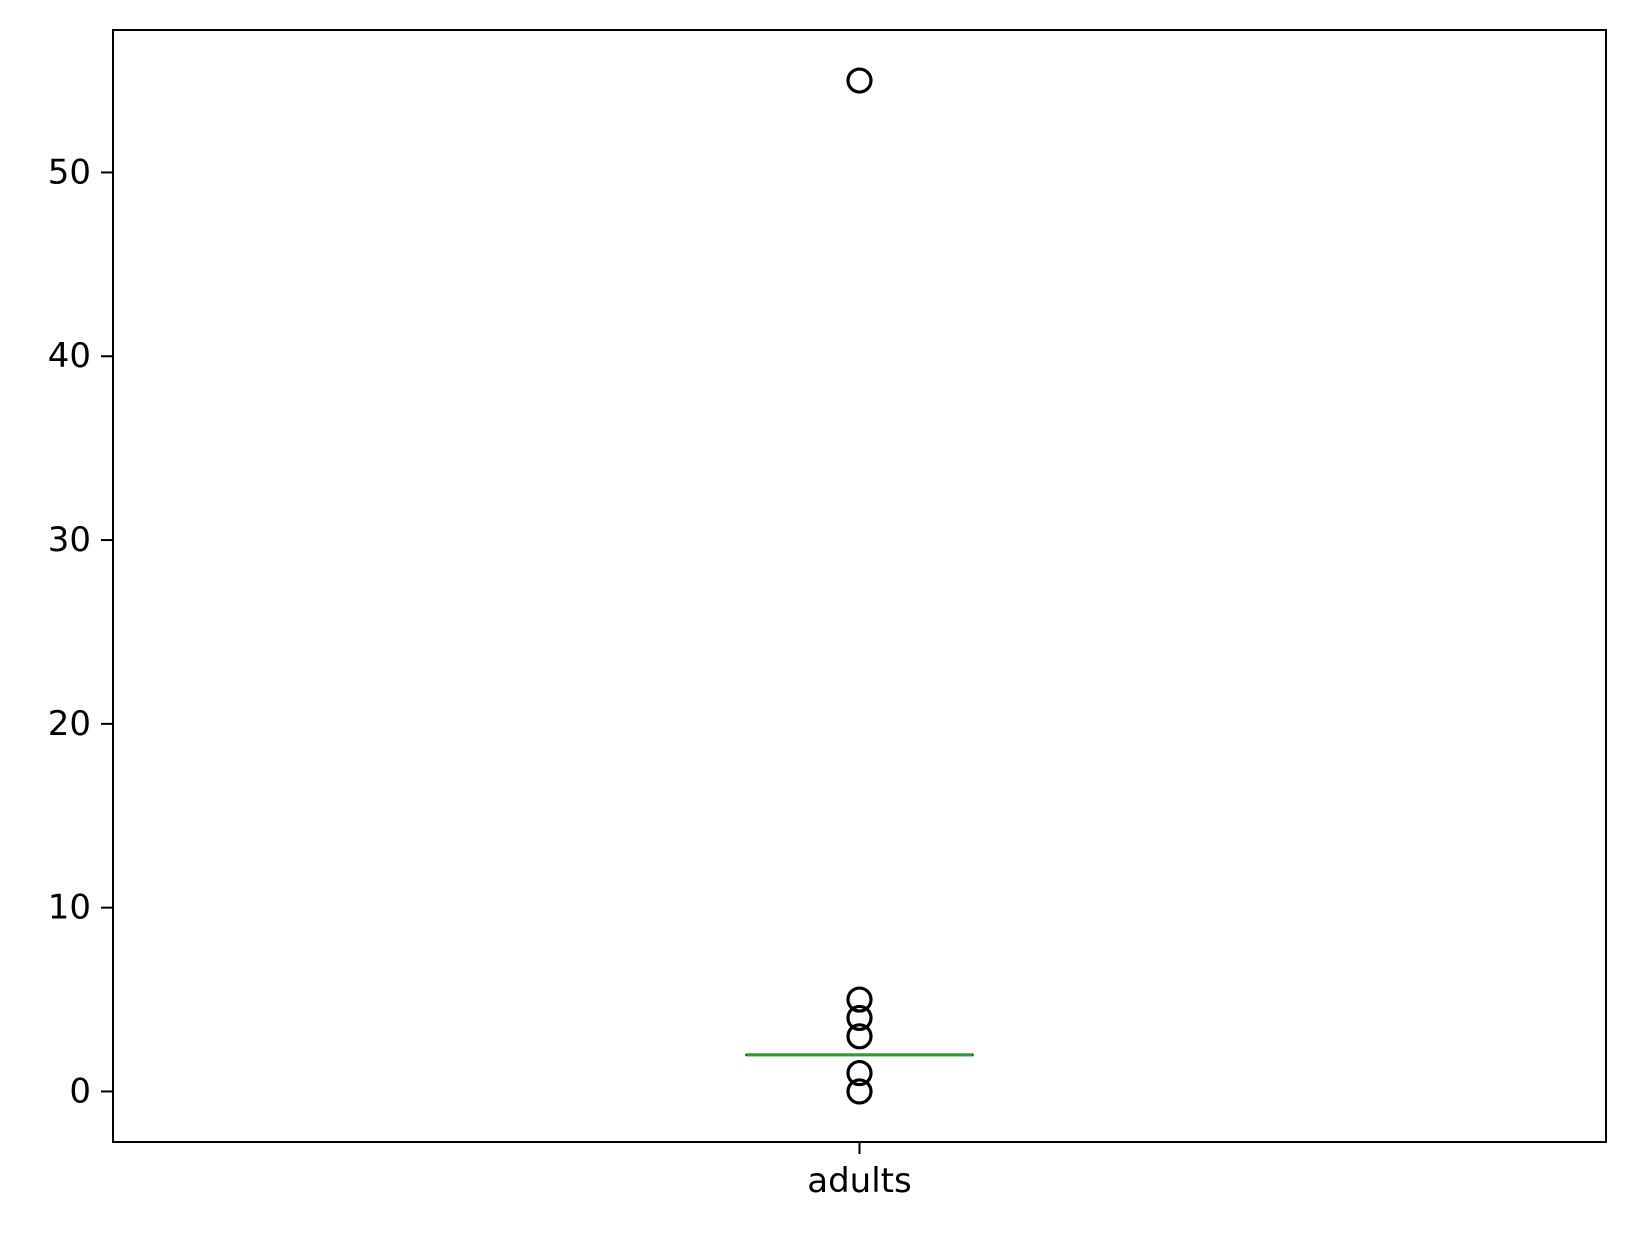 This screenshot has height=1239, width=1630. I want to click on x-tick-label: adults, so click(859, 1181).